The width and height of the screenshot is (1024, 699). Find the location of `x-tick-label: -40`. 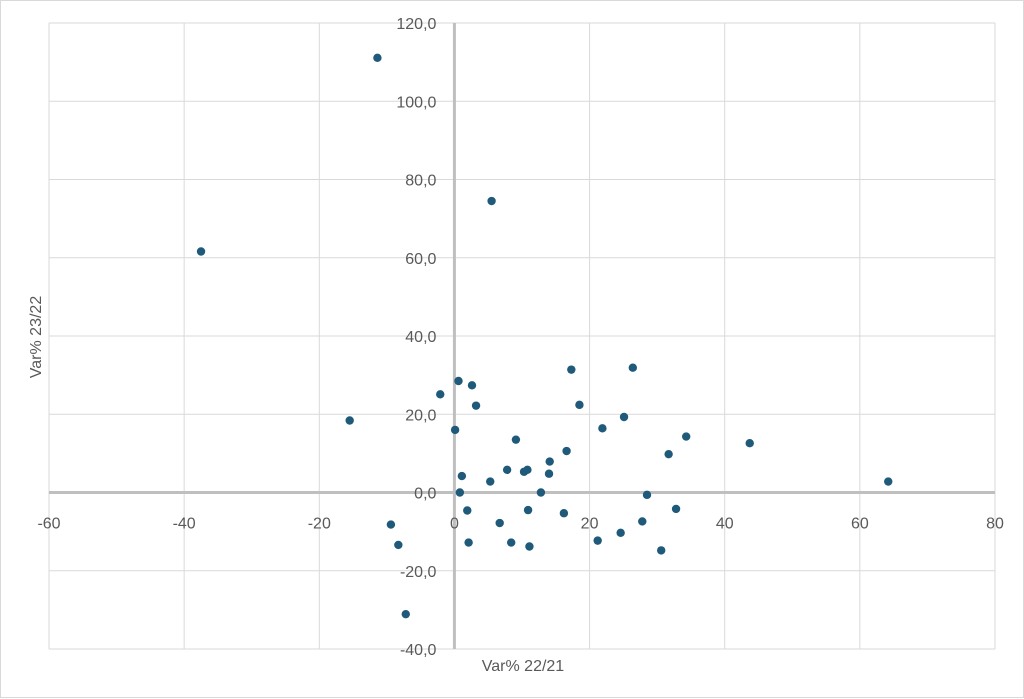

x-tick-label: -40 is located at coordinates (184, 524).